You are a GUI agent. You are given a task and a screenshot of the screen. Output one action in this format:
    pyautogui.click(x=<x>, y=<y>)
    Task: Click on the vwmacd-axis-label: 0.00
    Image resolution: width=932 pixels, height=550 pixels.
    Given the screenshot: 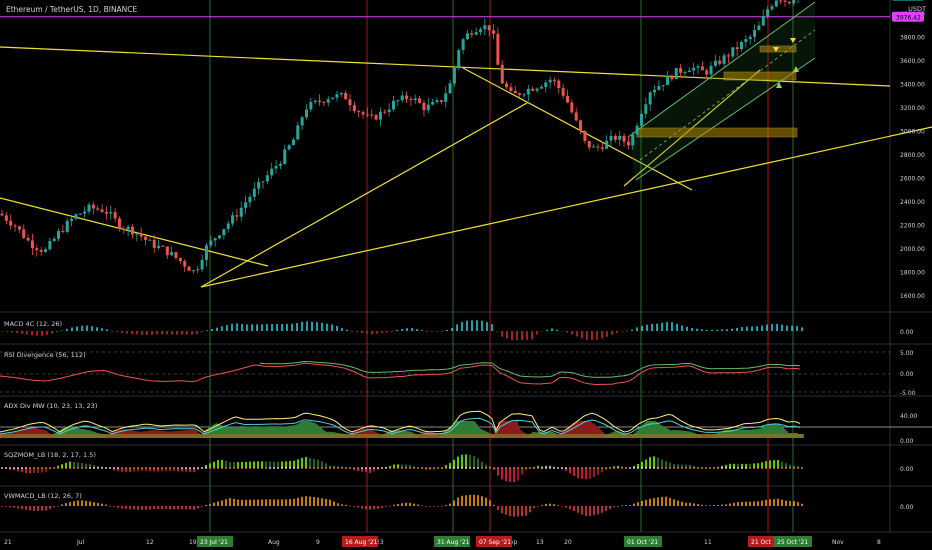 What is the action you would take?
    pyautogui.click(x=907, y=507)
    